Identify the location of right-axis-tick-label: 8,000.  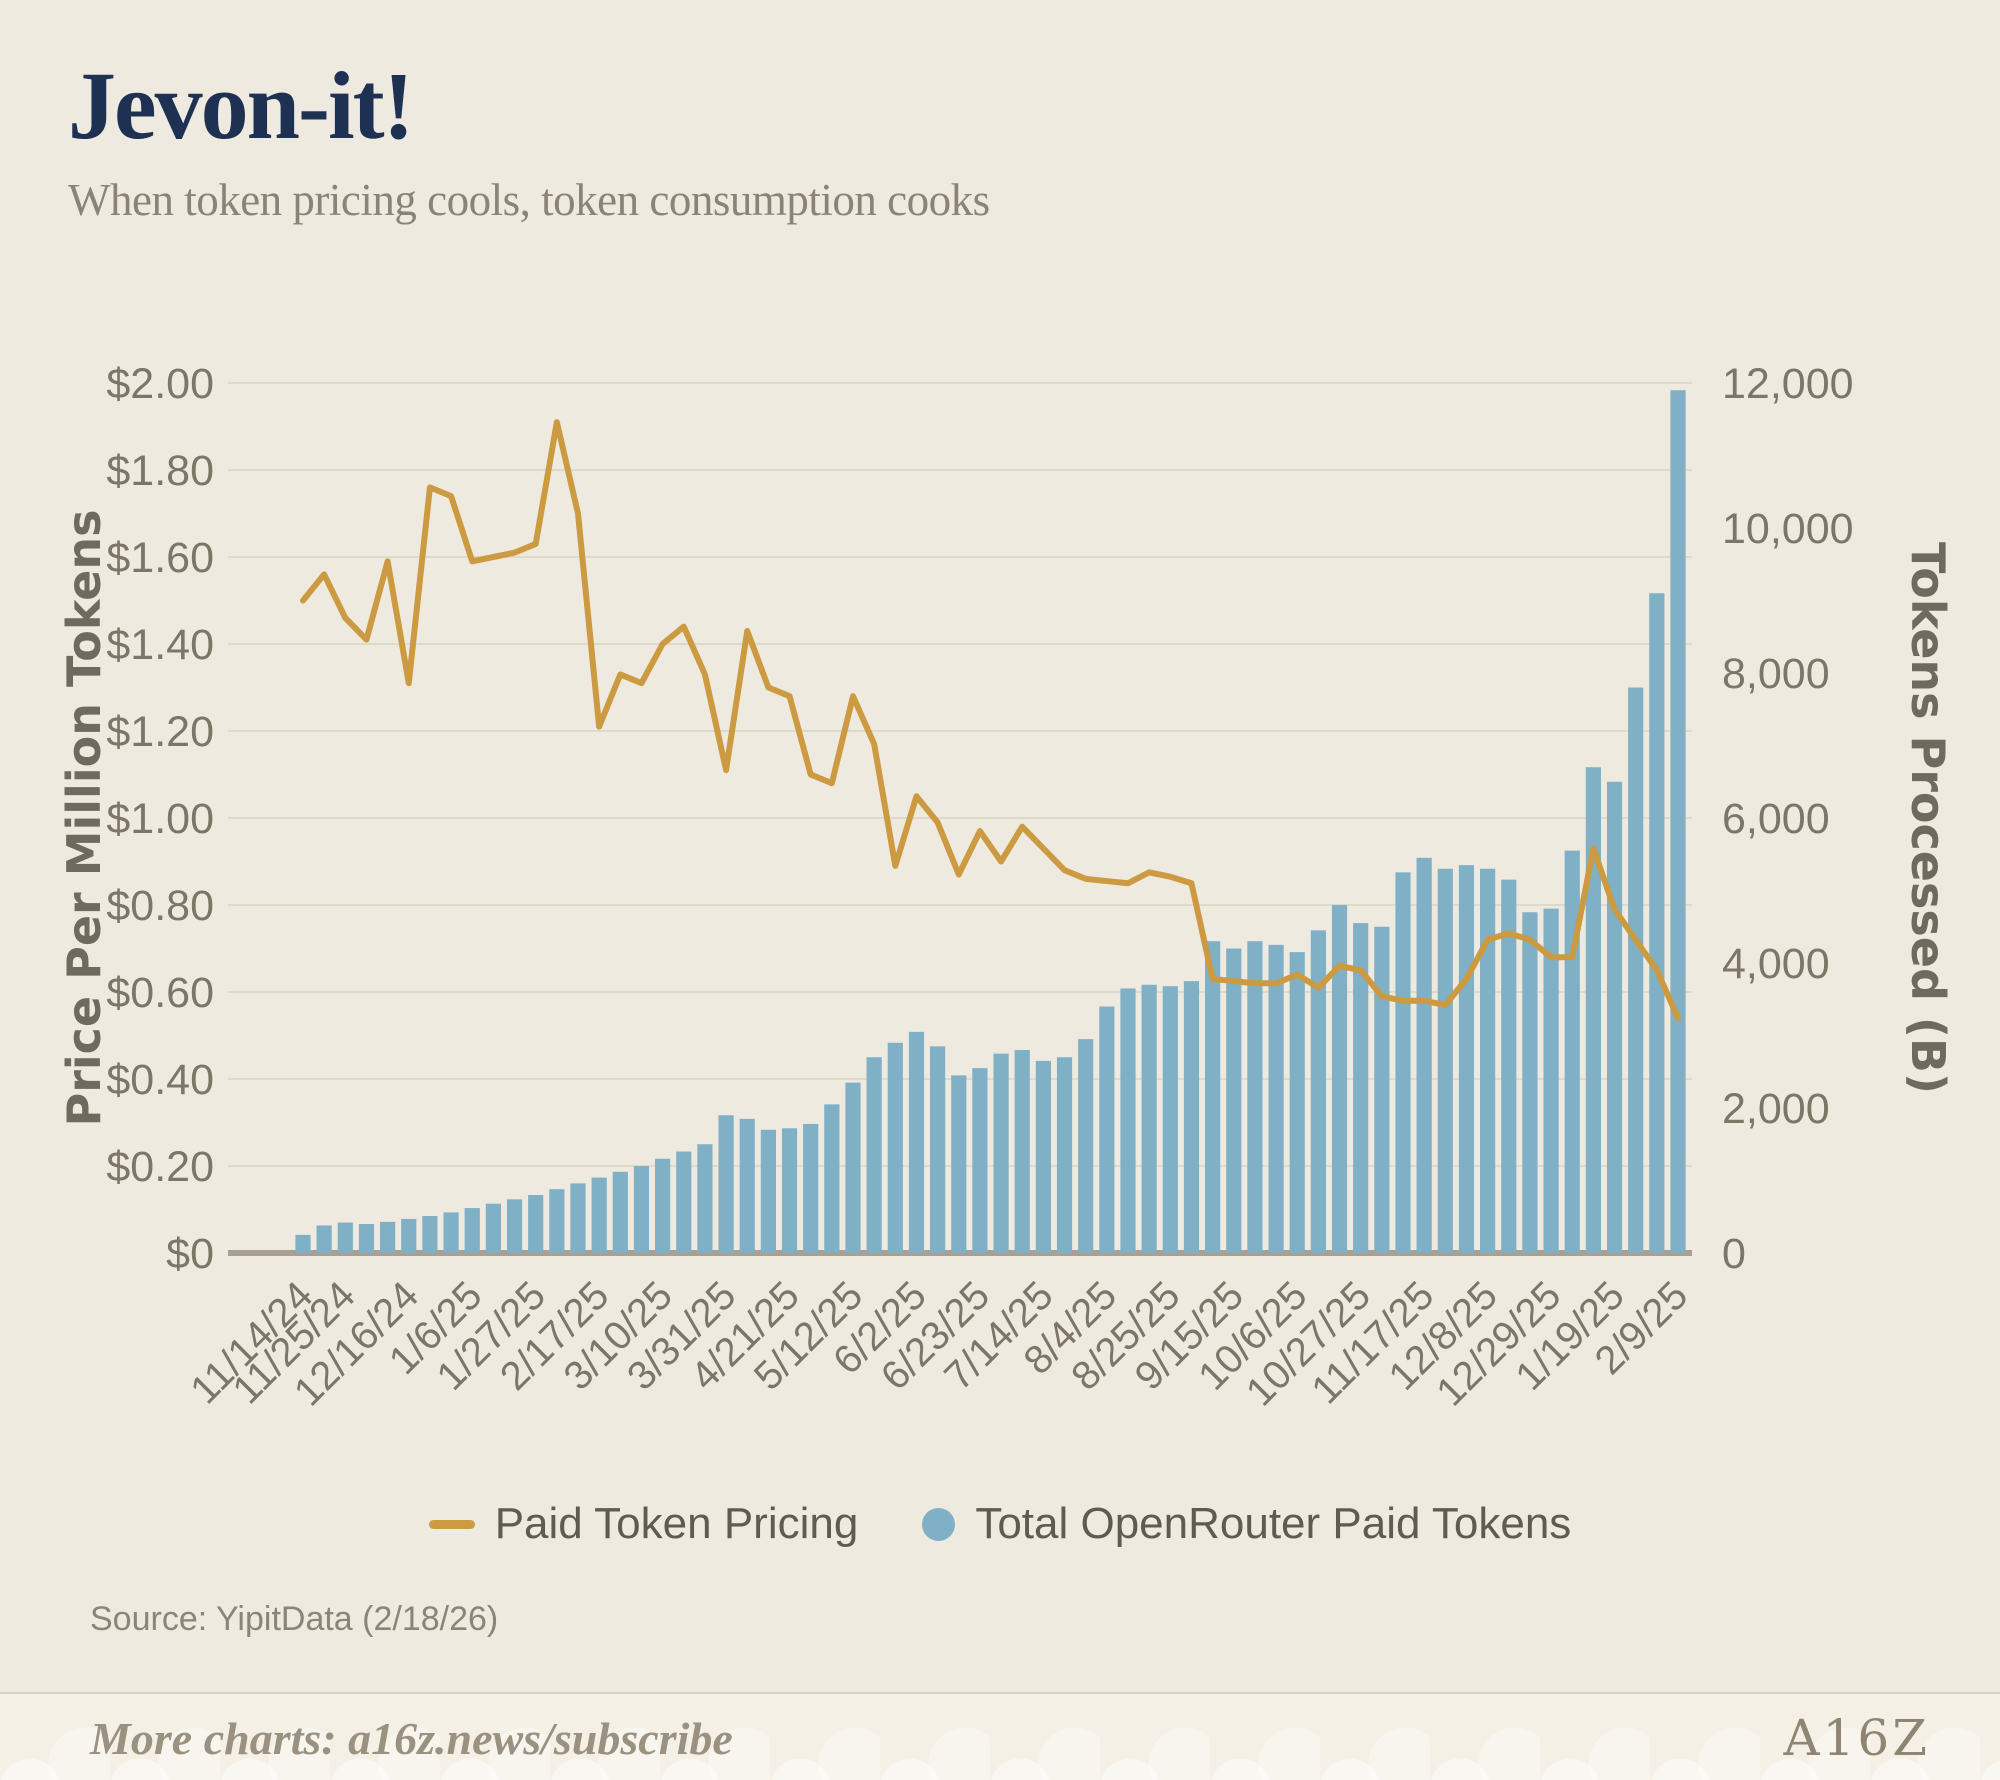
(1776, 674).